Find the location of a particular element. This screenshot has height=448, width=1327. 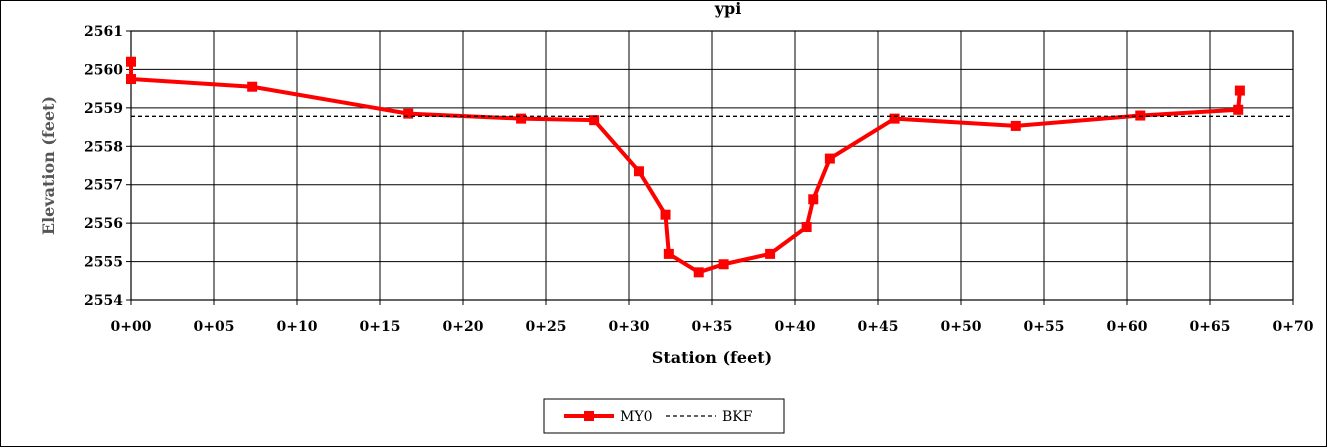

legend-label-bkf: BKF is located at coordinates (737, 417).